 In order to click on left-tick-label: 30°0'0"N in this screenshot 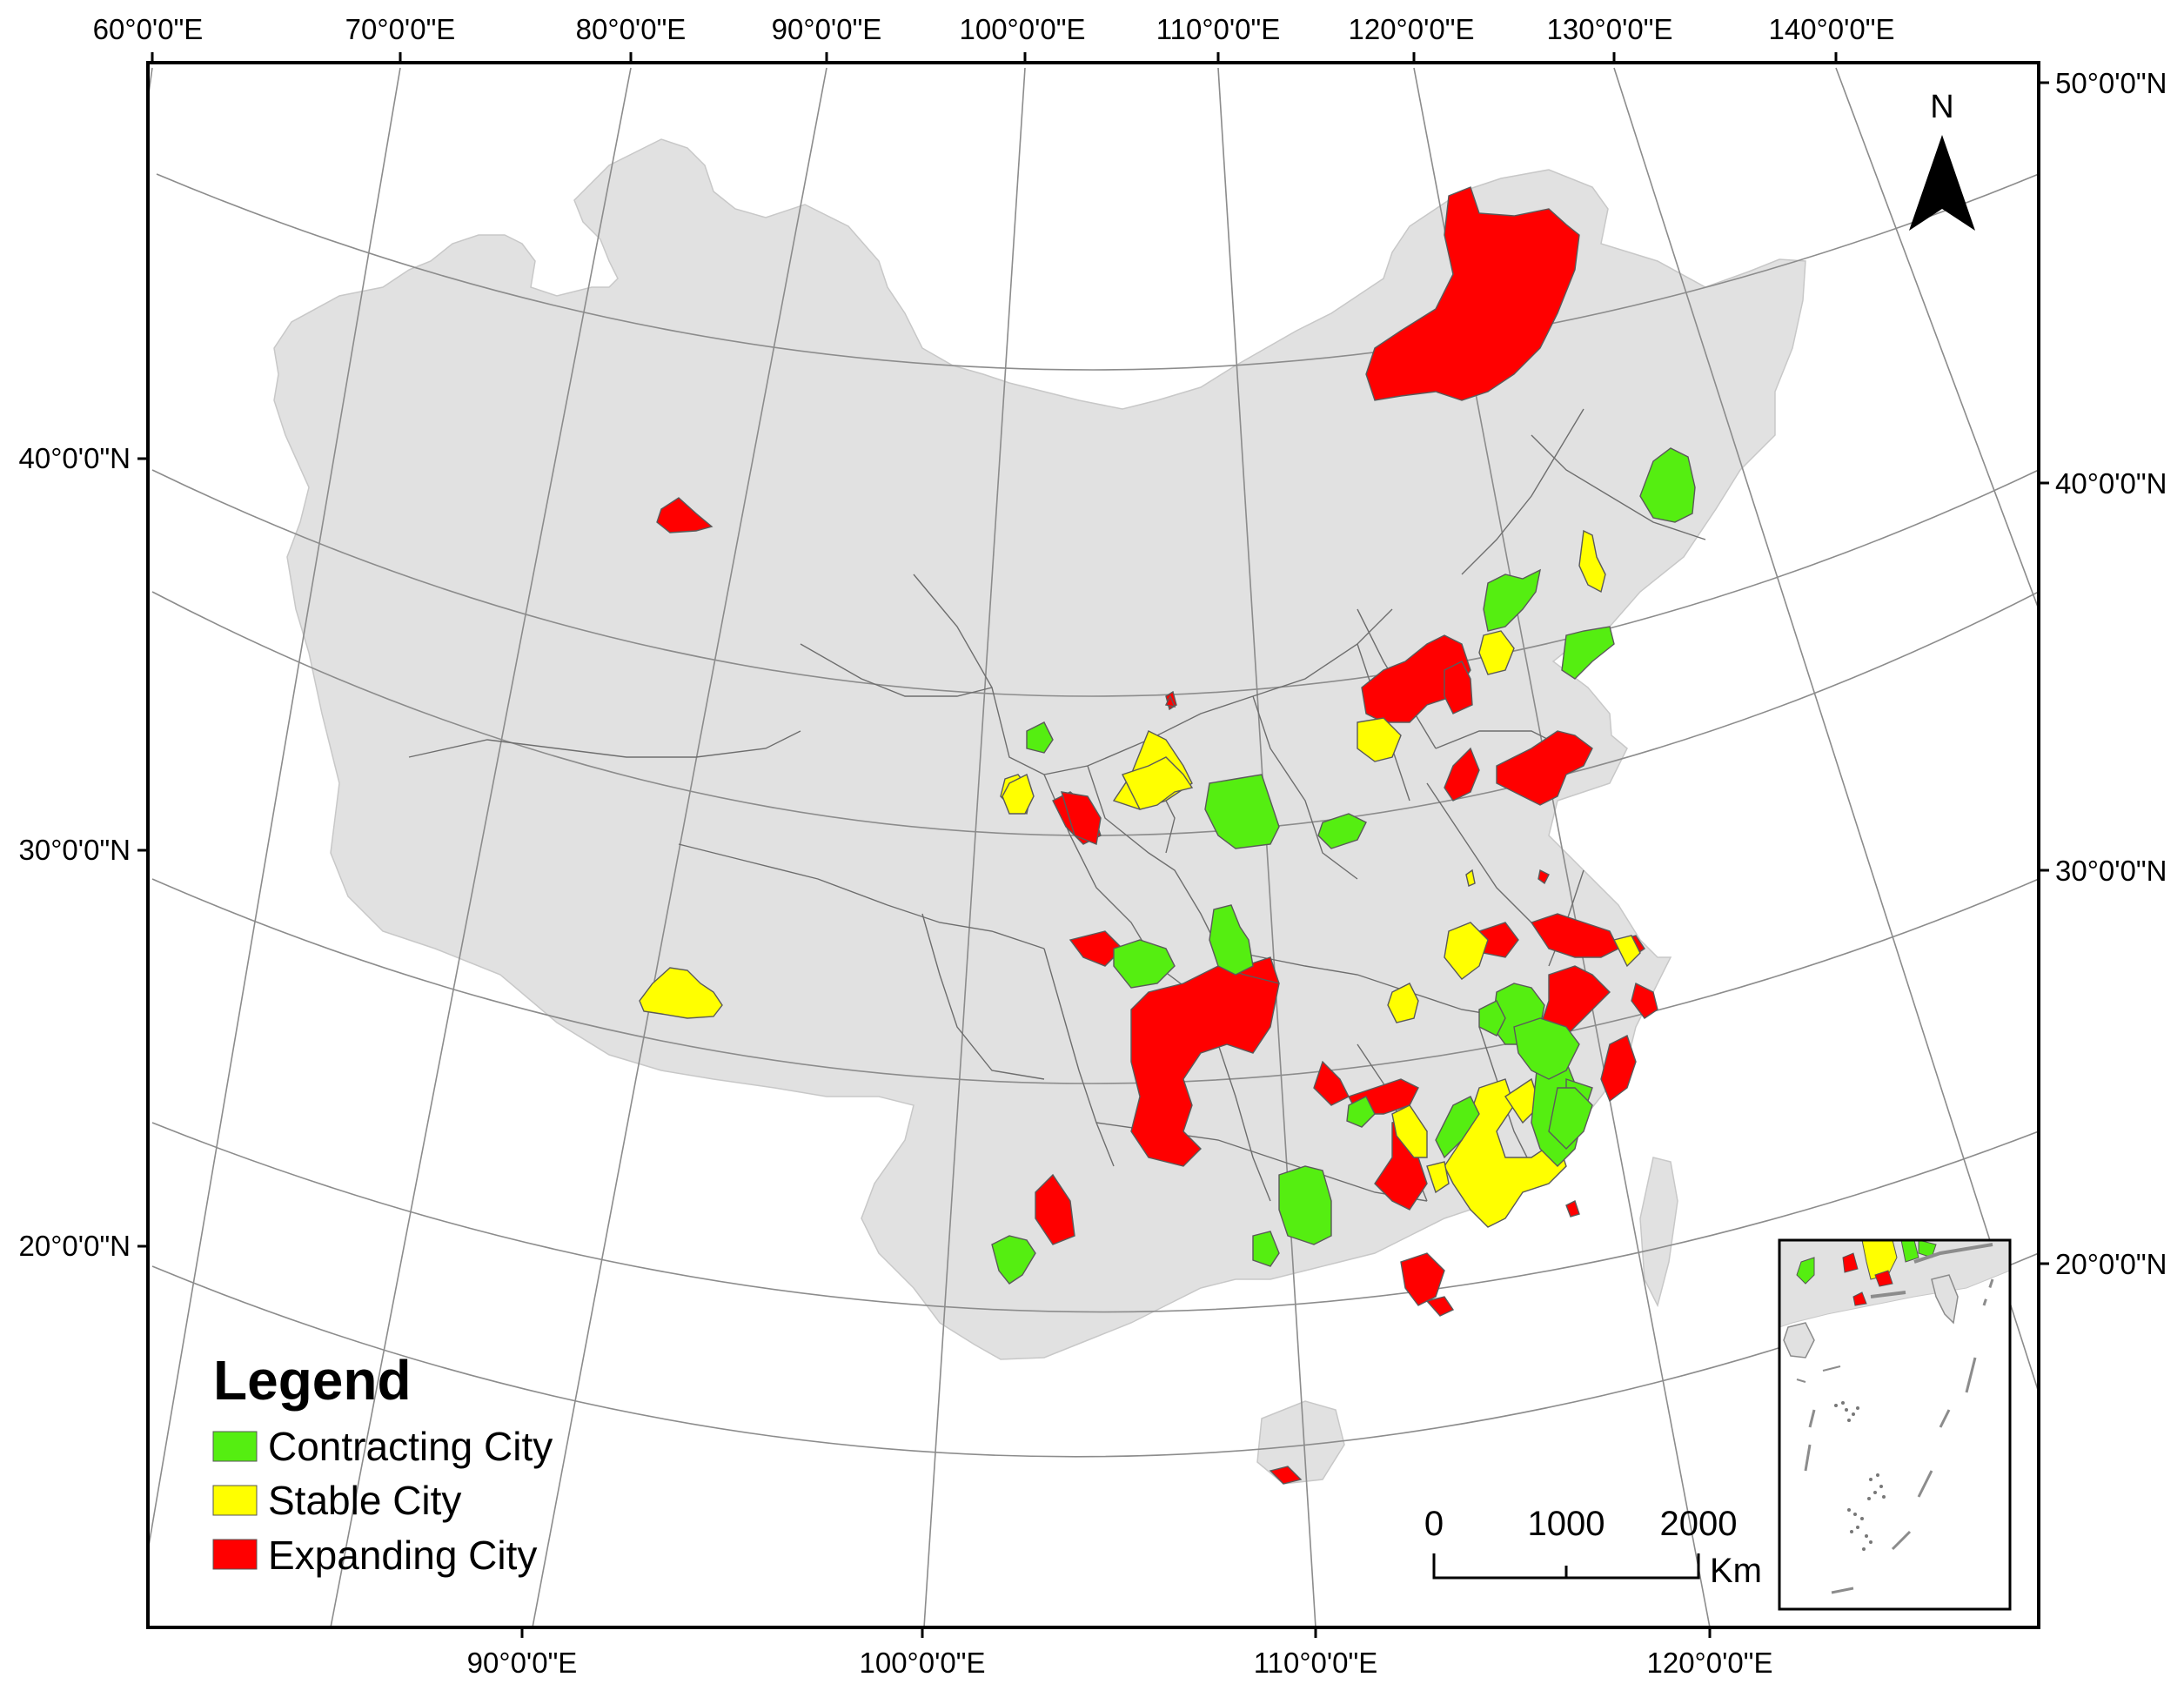, I will do `click(75, 850)`.